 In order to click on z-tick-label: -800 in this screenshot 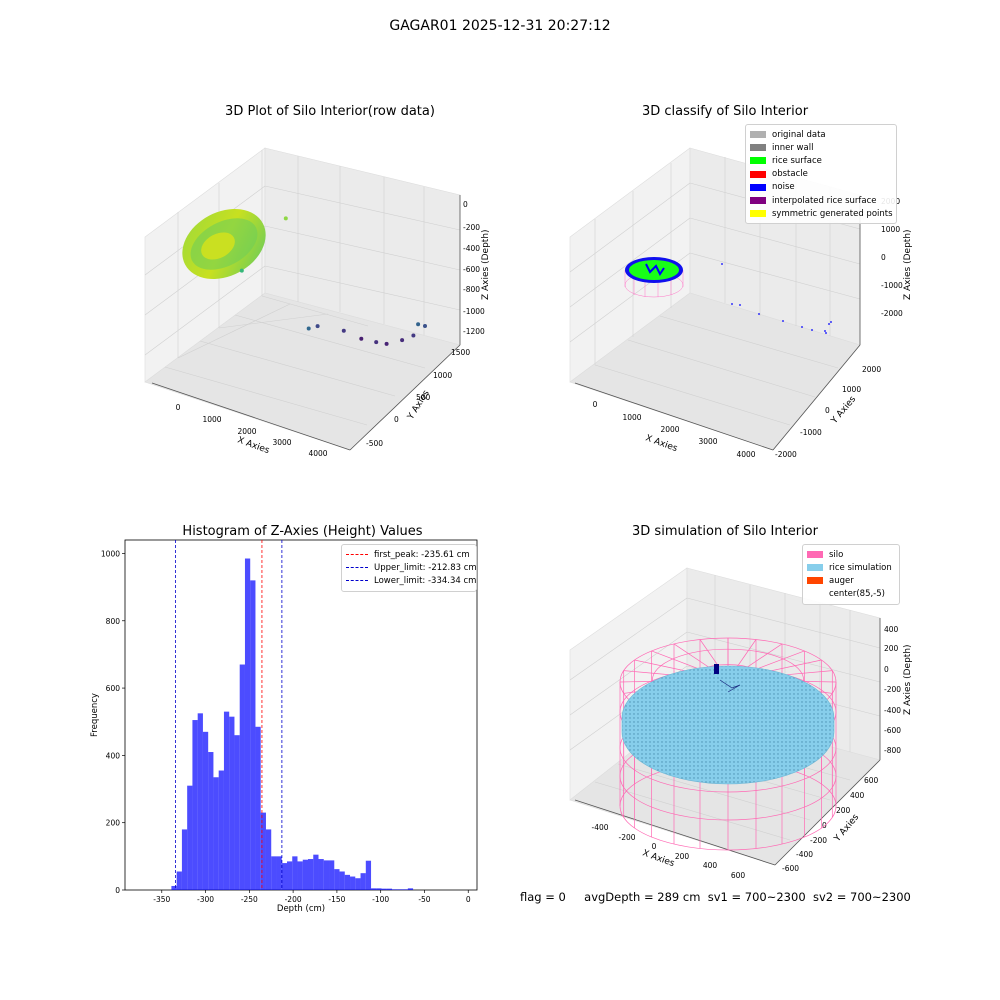, I will do `click(471, 289)`.